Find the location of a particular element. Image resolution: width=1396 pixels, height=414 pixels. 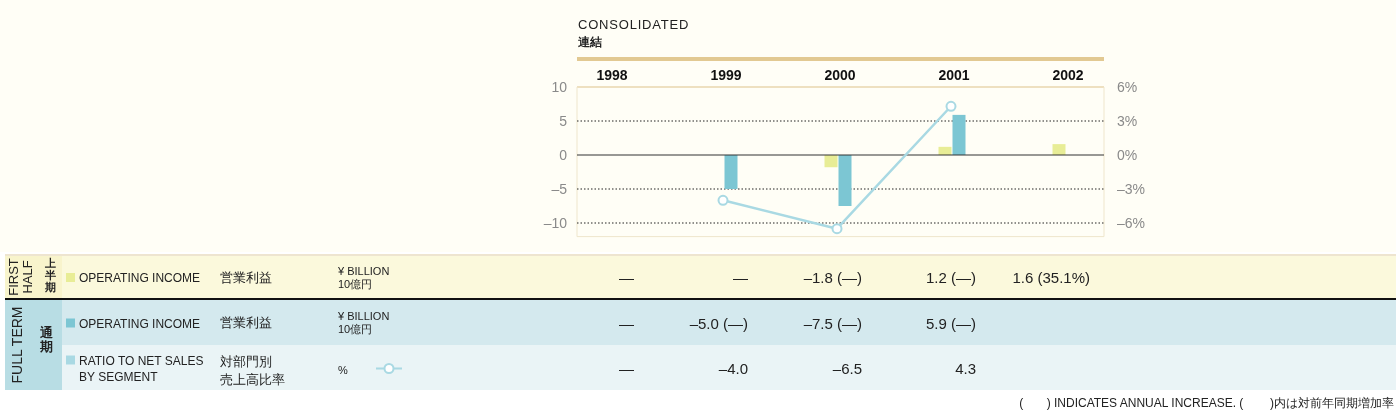

y-tick-label: 0 is located at coordinates (563, 155).